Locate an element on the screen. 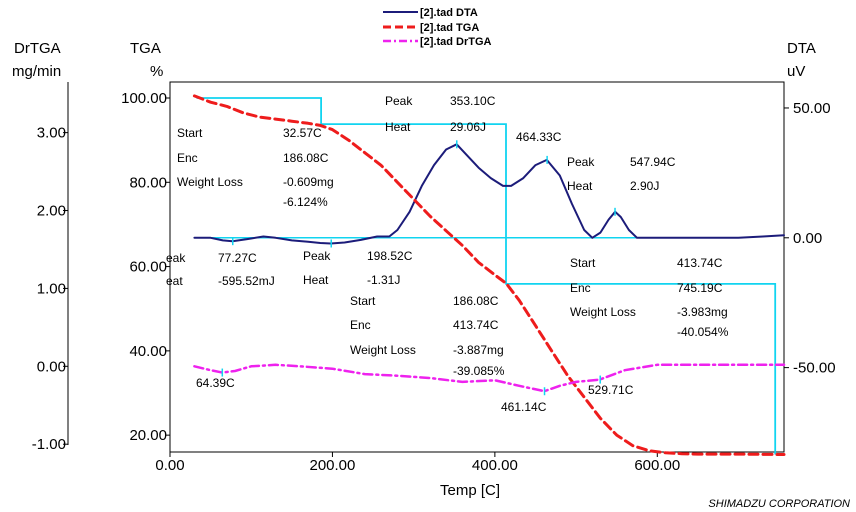 The height and width of the screenshot is (512, 856). tga-tick-label: 60.00 is located at coordinates (148, 267).